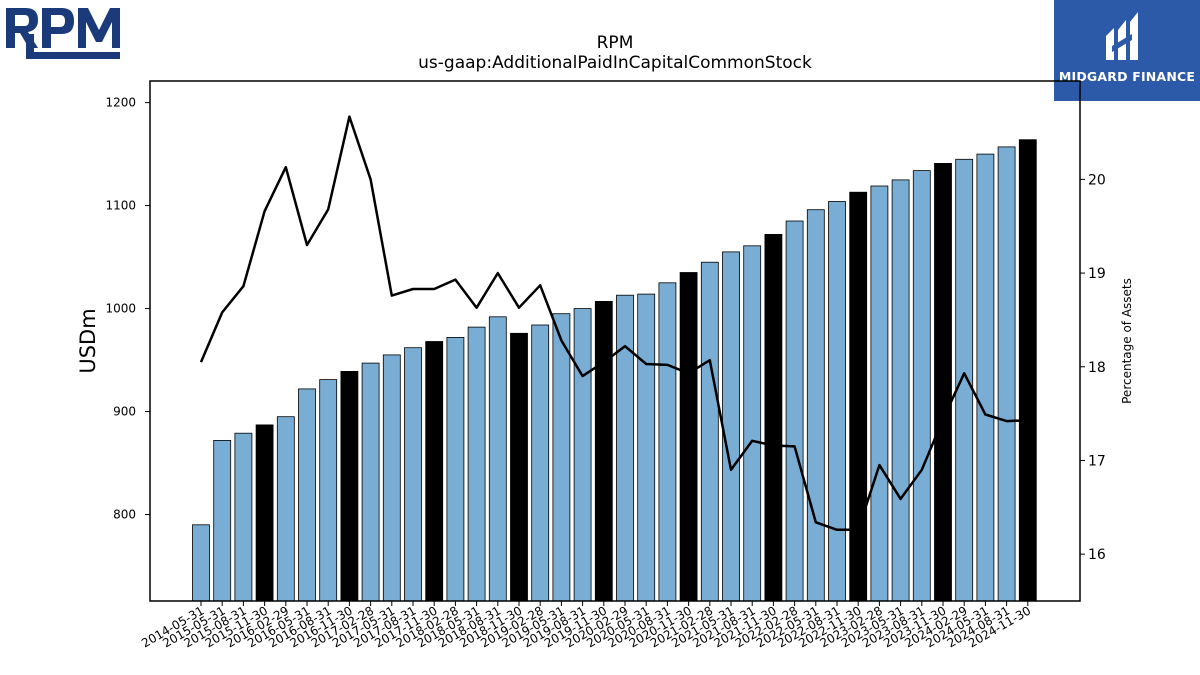 The width and height of the screenshot is (1200, 675). I want to click on y-axis-label: USDm, so click(88, 340).